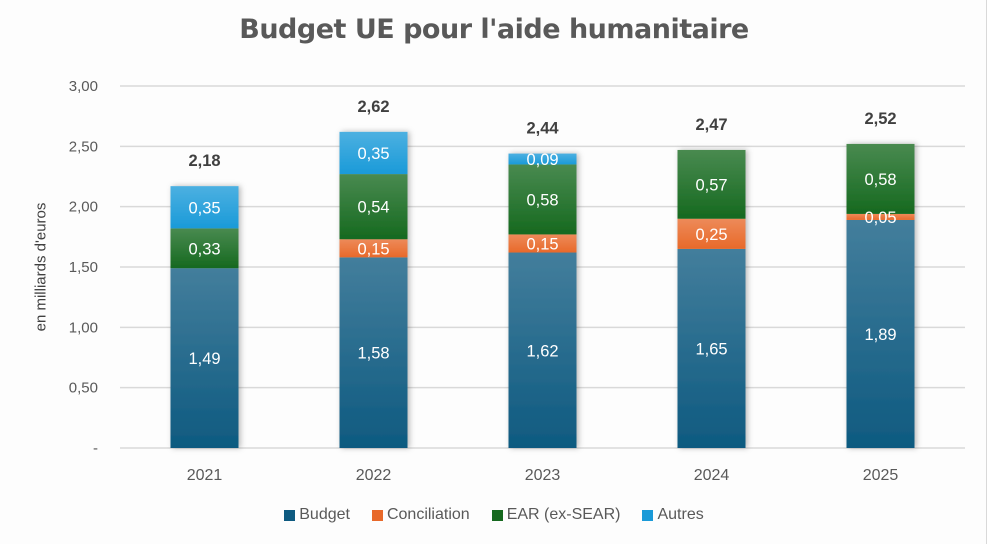 The image size is (988, 544). Describe the element at coordinates (83, 327) in the screenshot. I see `y-tick-label: 1,00` at that location.